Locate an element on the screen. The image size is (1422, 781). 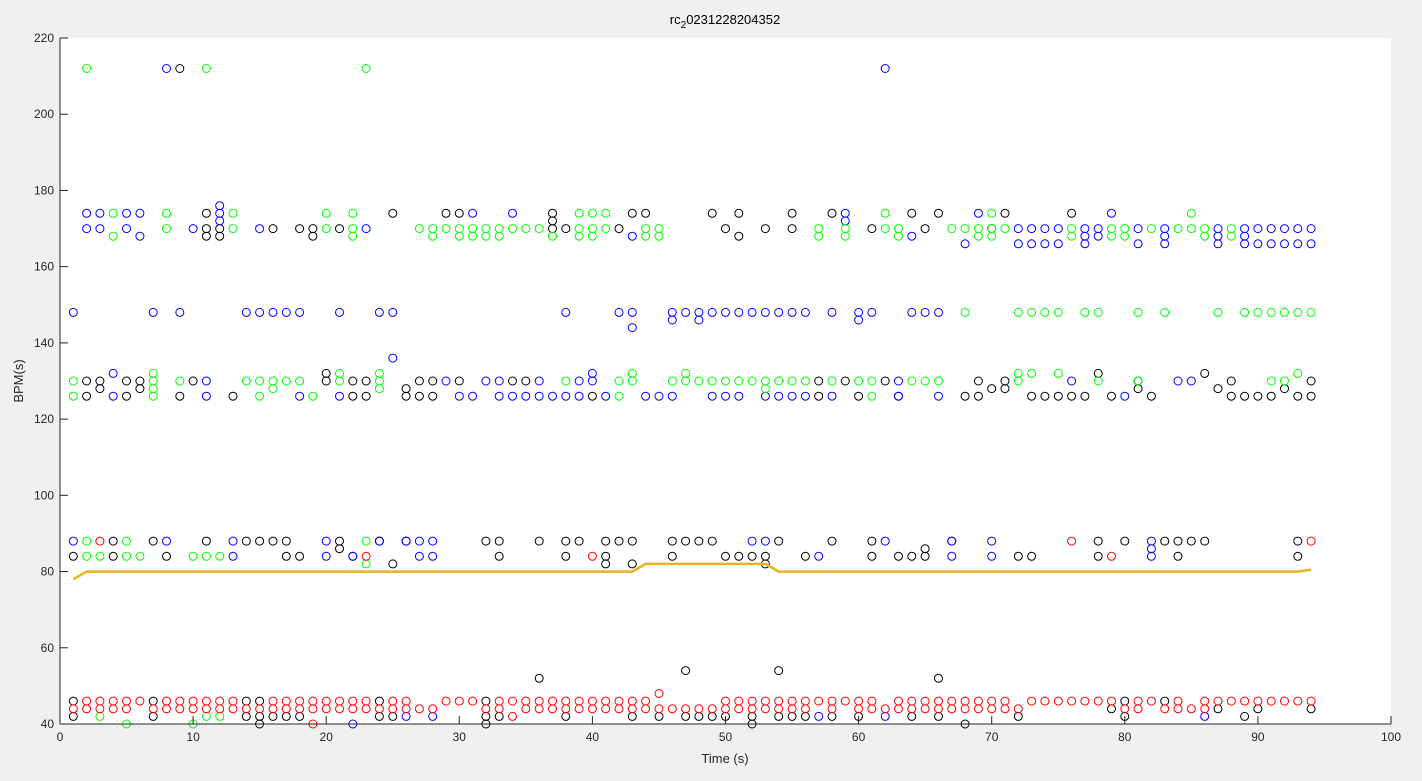
x-tick-label: 60 is located at coordinates (859, 737).